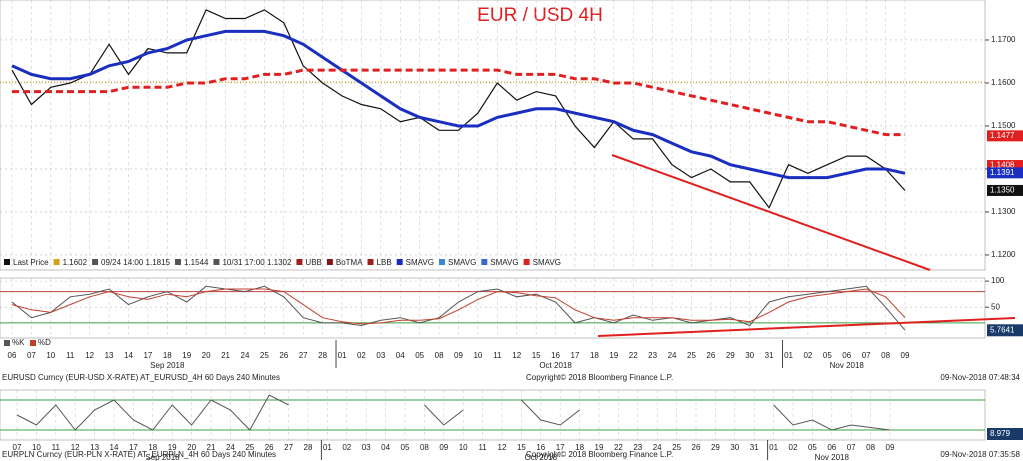 The height and width of the screenshot is (461, 1023). I want to click on price-tag-label: 1.1350, so click(1002, 190).